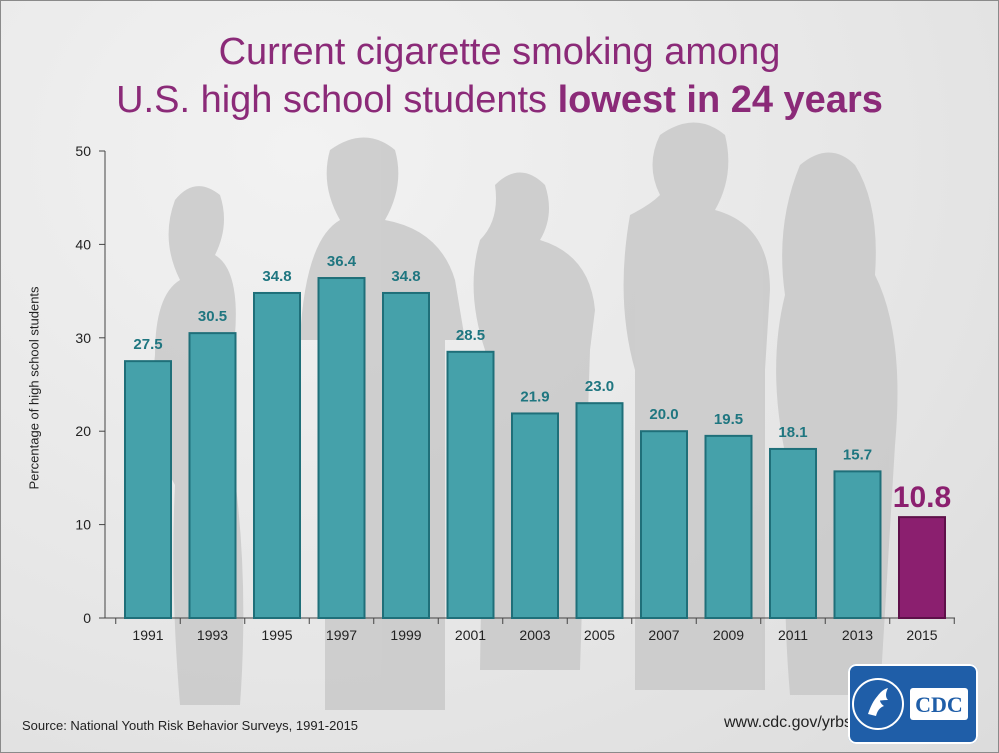 The width and height of the screenshot is (999, 753). What do you see at coordinates (599, 635) in the screenshot?
I see `x-tick-label-2005: 2005` at bounding box center [599, 635].